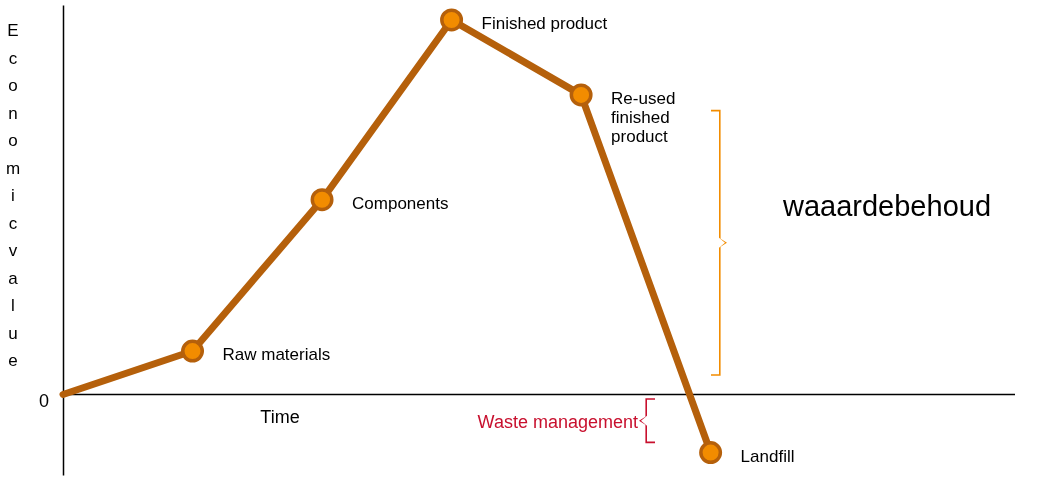  What do you see at coordinates (887, 206) in the screenshot?
I see `text: waaardebehoud` at bounding box center [887, 206].